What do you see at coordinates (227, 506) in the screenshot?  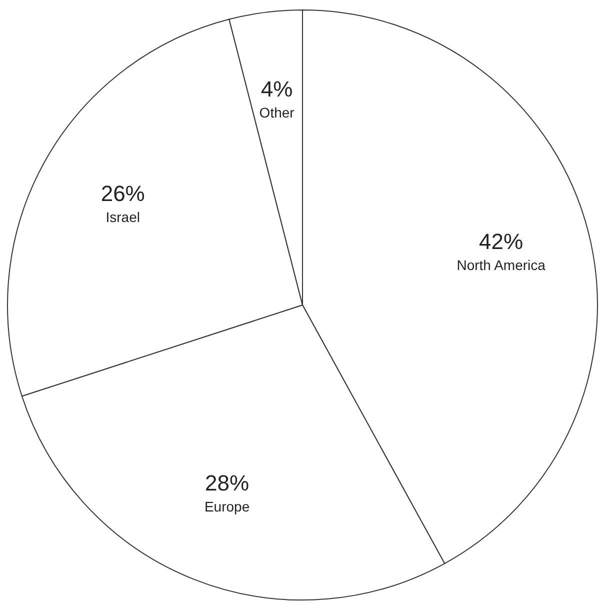 I see `slice-label: Europe` at bounding box center [227, 506].